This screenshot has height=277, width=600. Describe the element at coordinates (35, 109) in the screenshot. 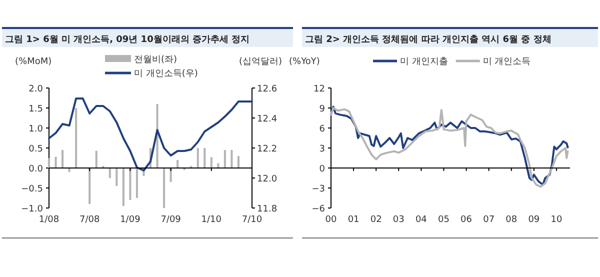

I see `y-tick-label: 1.5` at that location.